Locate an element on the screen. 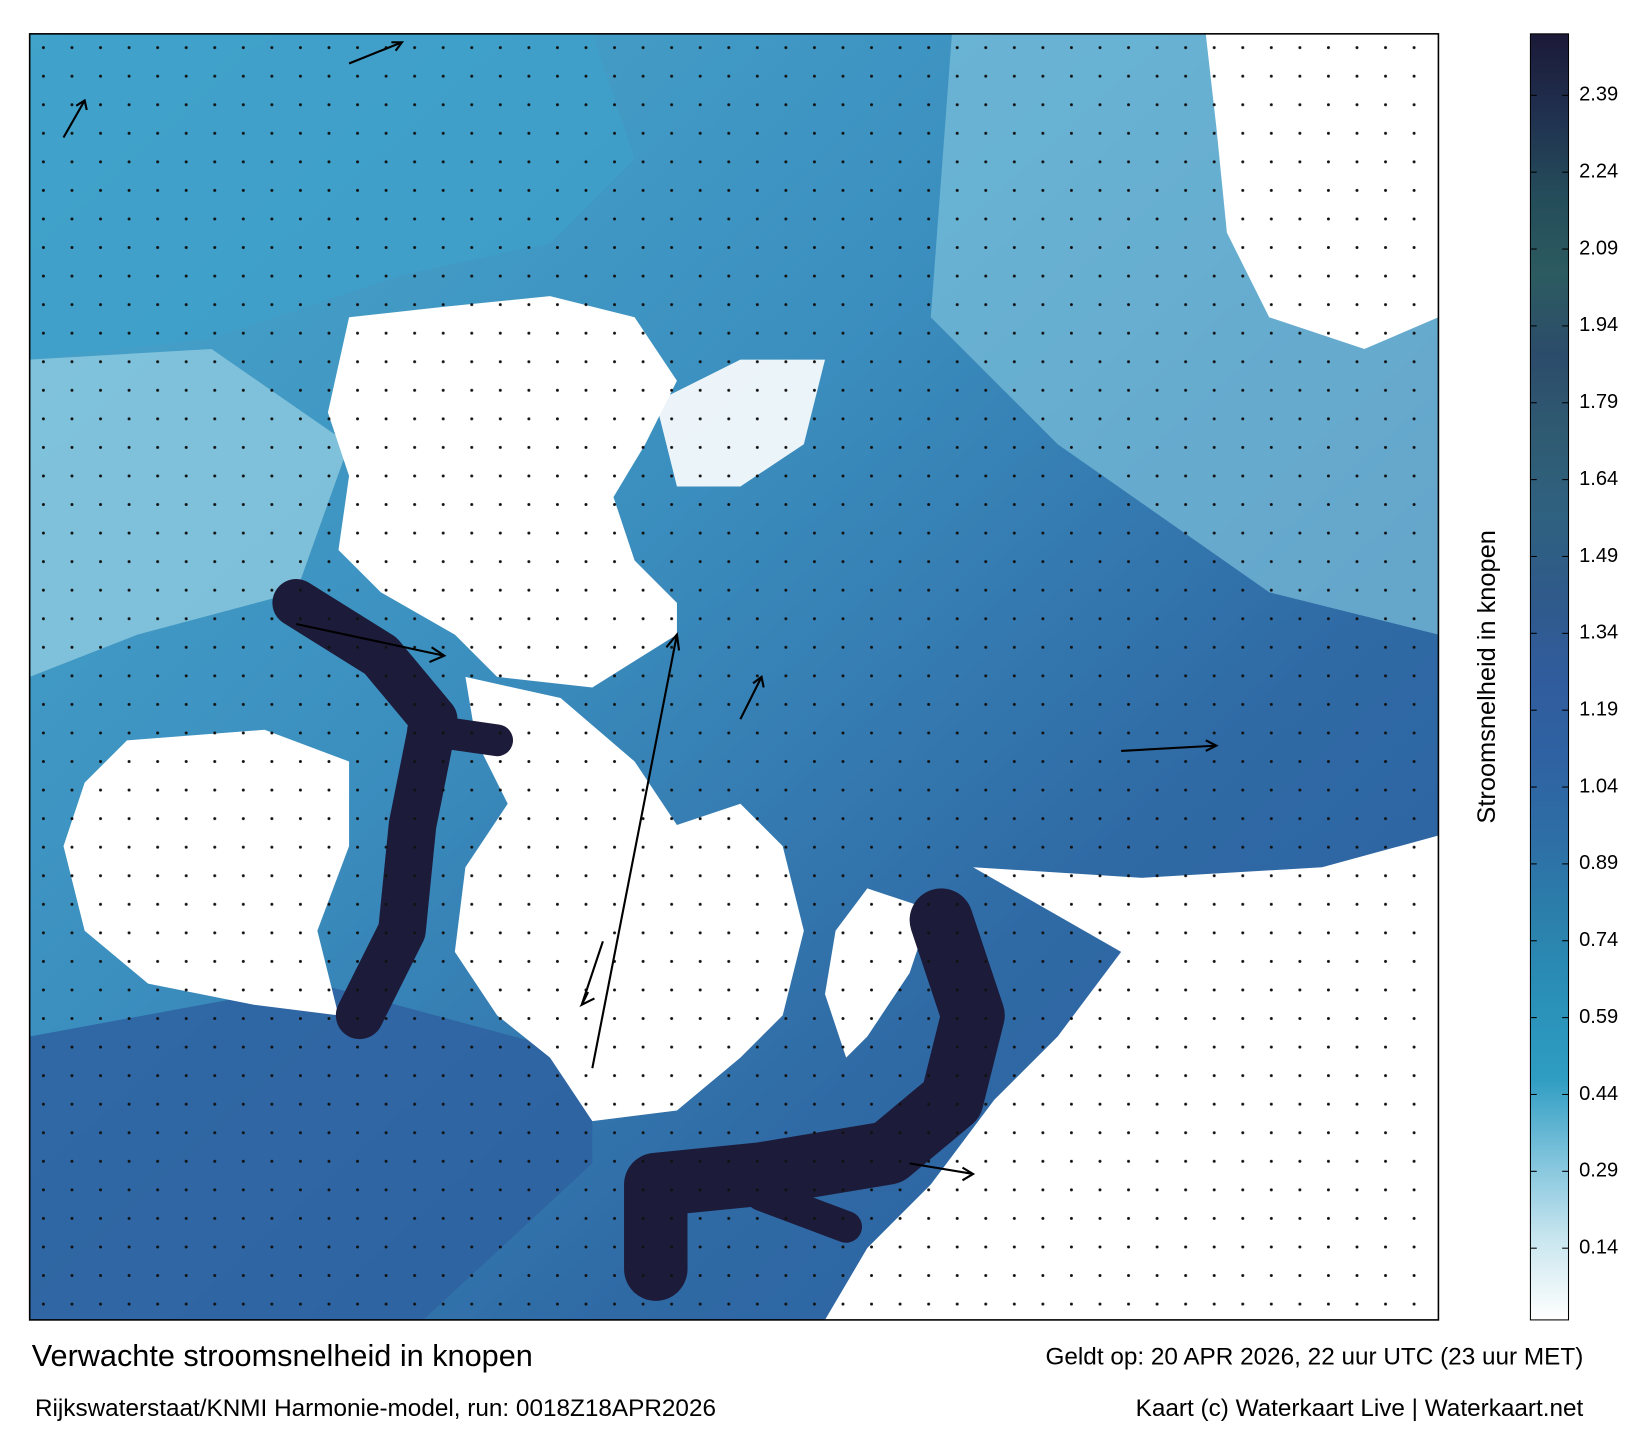  colorbar-tick-label: 2.39 is located at coordinates (1598, 95).